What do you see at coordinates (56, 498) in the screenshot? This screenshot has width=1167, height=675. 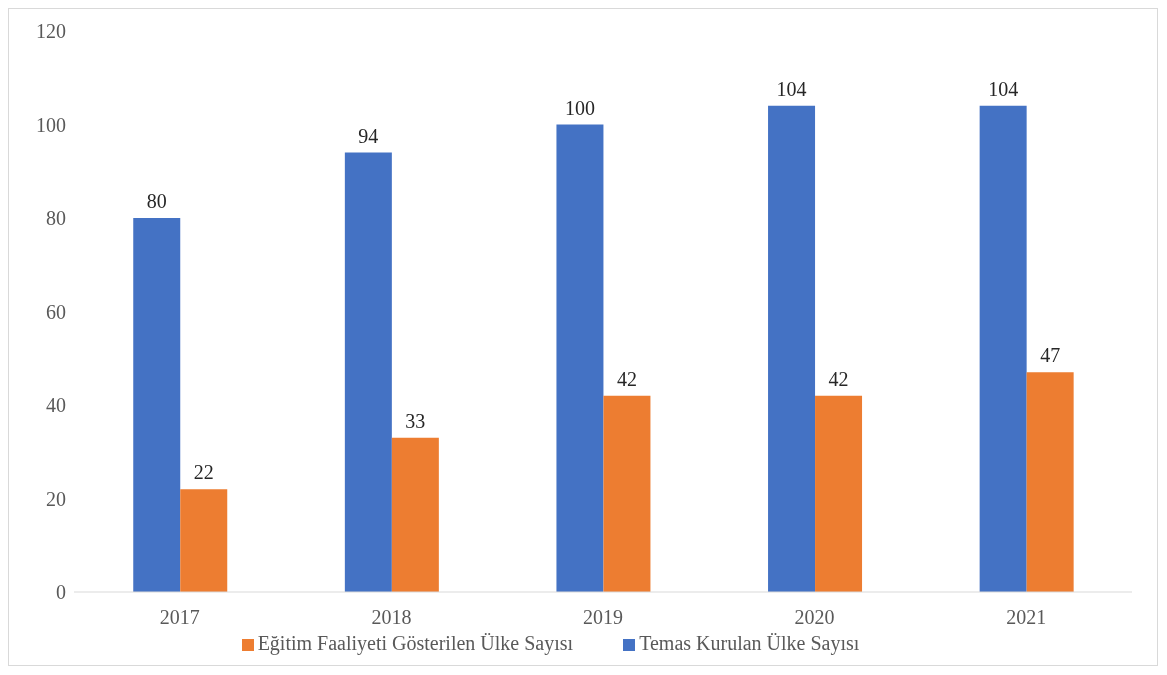 I see `y-tick-label: 20` at bounding box center [56, 498].